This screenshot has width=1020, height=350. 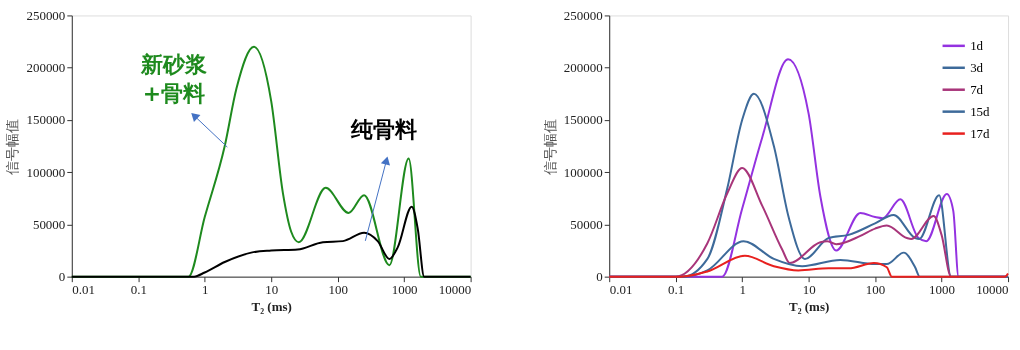 What do you see at coordinates (977, 89) in the screenshot?
I see `legend-label: 7d` at bounding box center [977, 89].